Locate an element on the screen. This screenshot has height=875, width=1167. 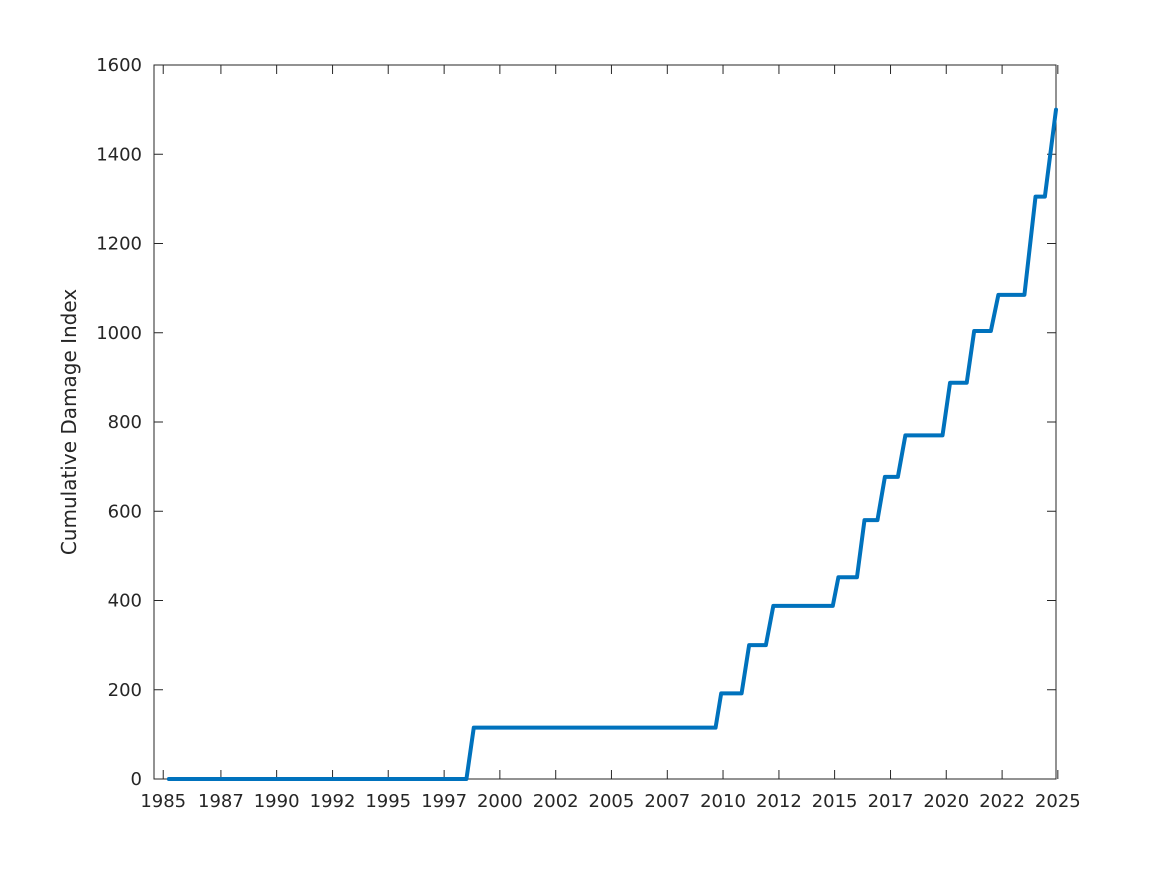
y-tick-label: 800 is located at coordinates (125, 422).